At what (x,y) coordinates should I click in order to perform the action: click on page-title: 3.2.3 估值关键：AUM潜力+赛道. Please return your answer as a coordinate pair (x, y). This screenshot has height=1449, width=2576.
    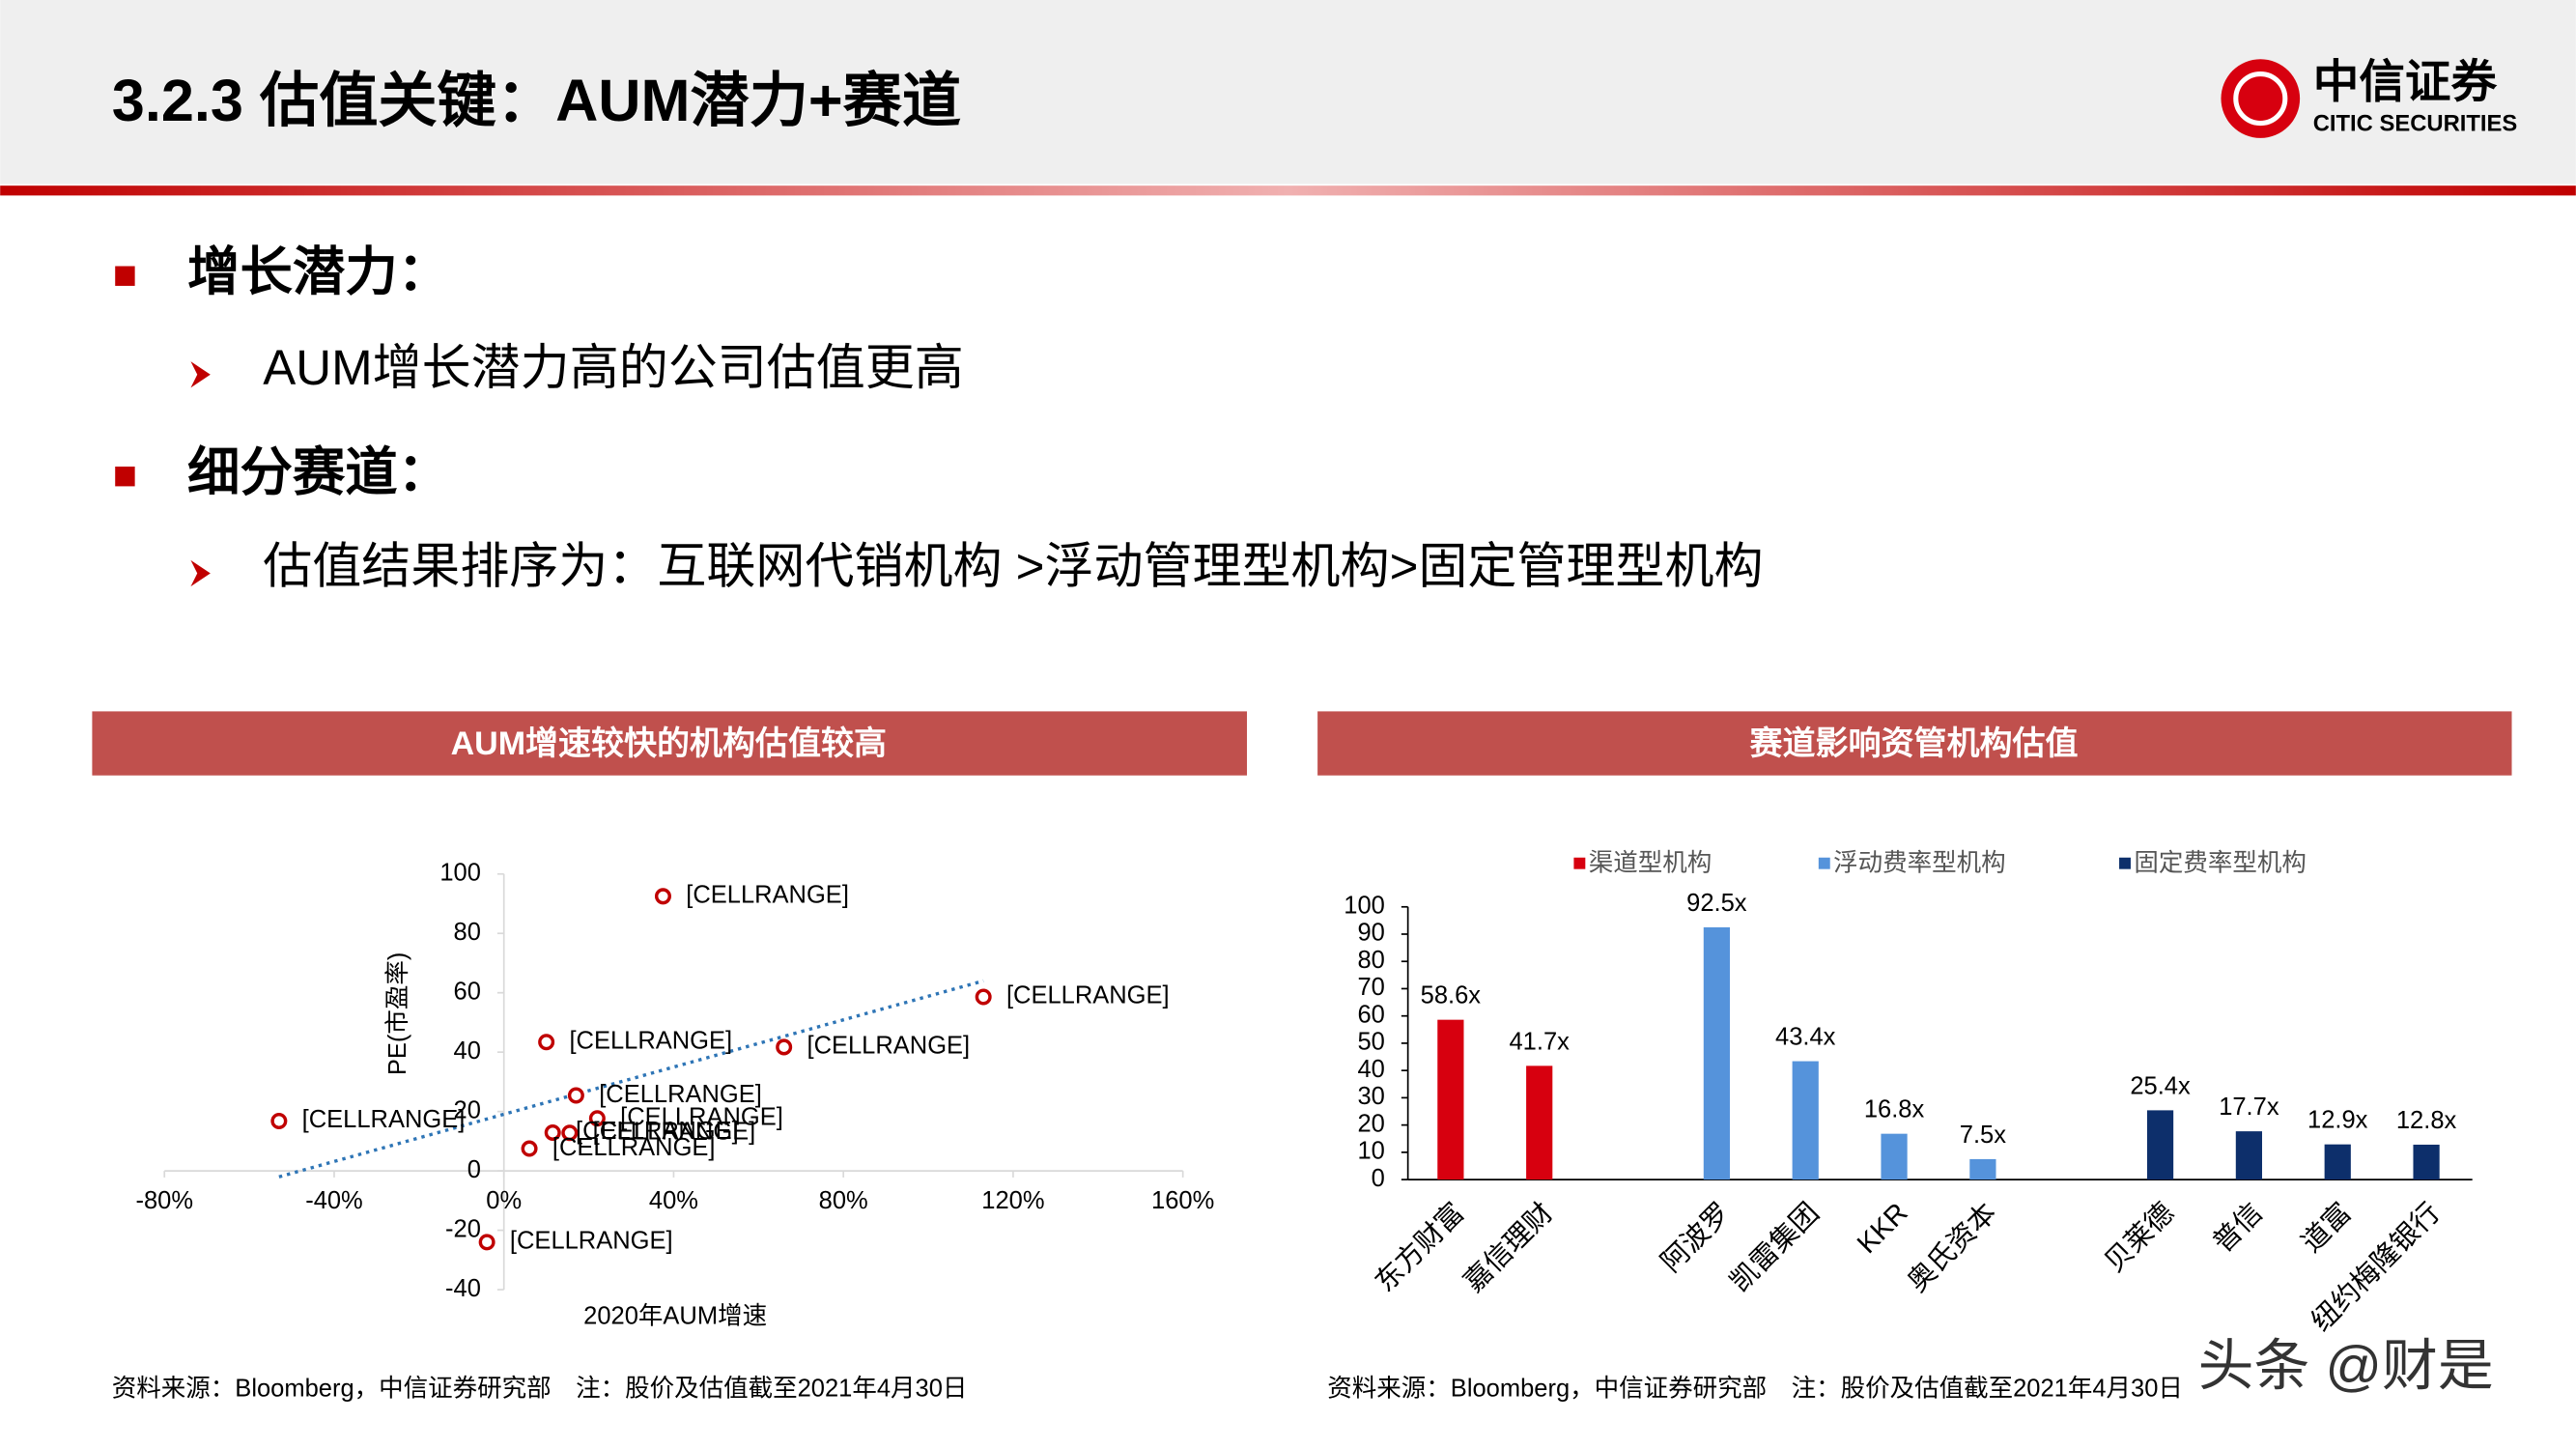
    Looking at the image, I should click on (536, 100).